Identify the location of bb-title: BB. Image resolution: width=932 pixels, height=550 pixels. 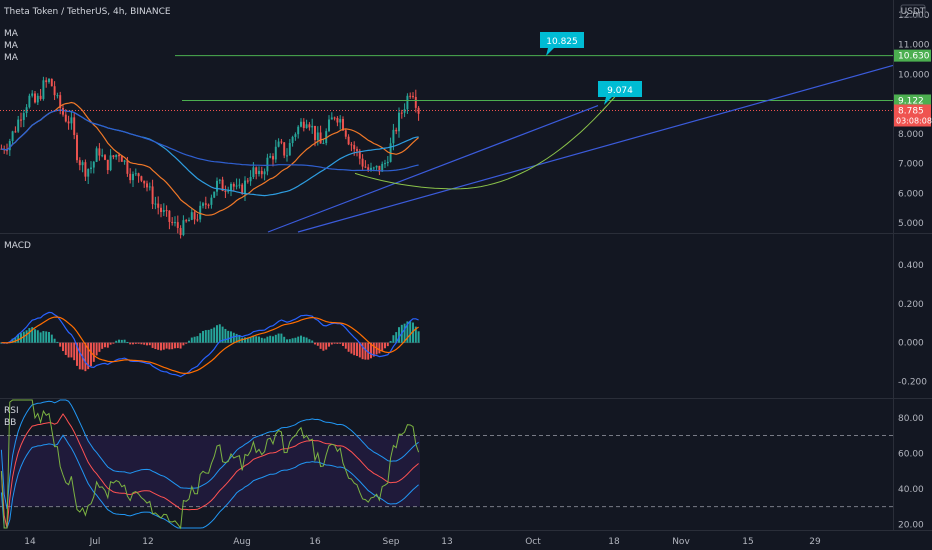
(10, 423).